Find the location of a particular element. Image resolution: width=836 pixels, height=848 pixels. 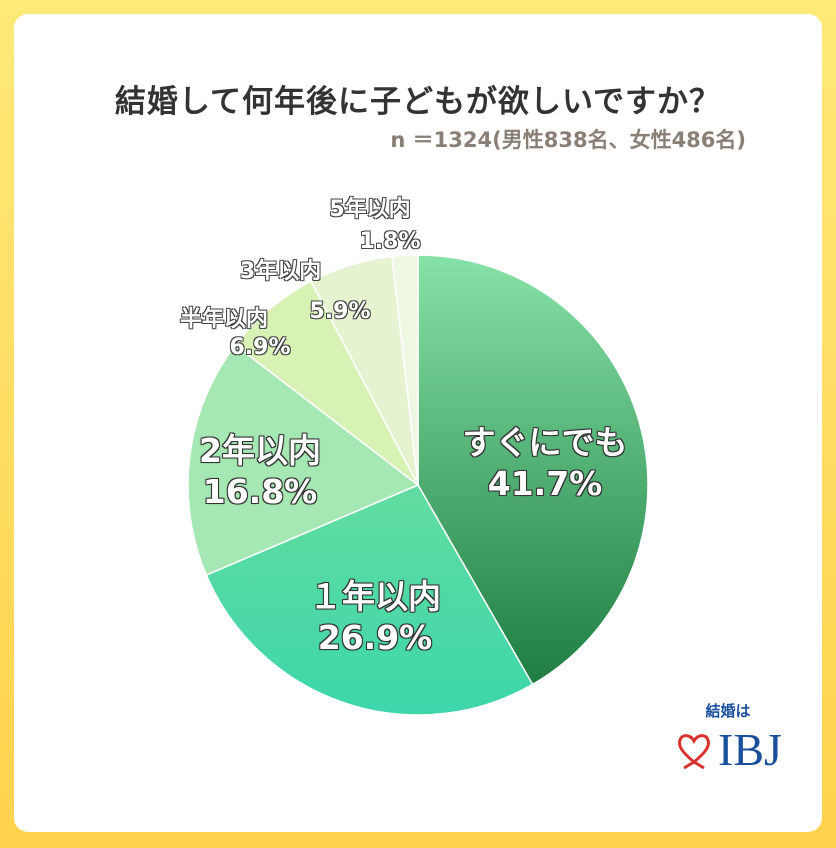

chart-title: 結婚して何年後に子どもが欲しいですか？ is located at coordinates (418, 102).